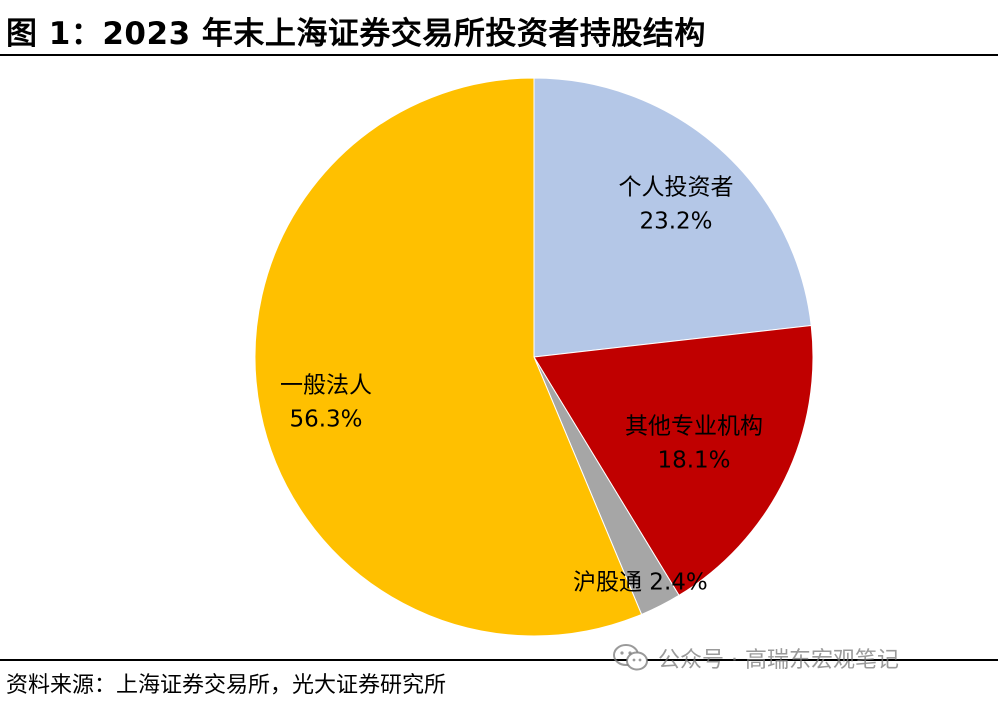 Image resolution: width=998 pixels, height=701 pixels. I want to click on source-divider, so click(499, 660).